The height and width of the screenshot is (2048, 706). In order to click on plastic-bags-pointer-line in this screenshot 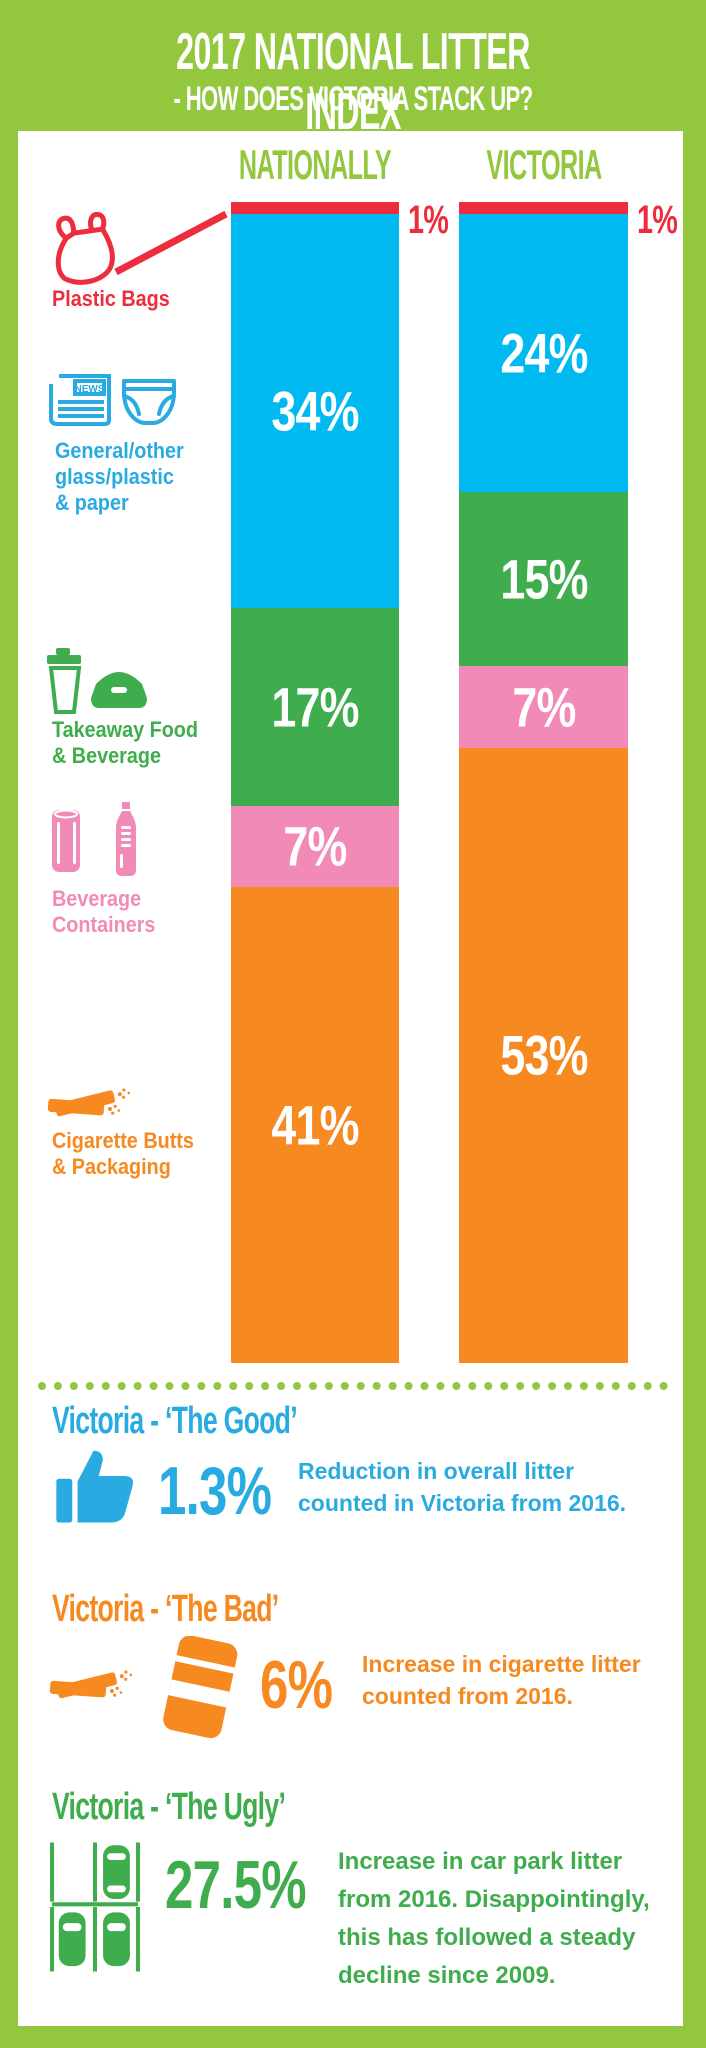, I will do `click(171, 243)`.